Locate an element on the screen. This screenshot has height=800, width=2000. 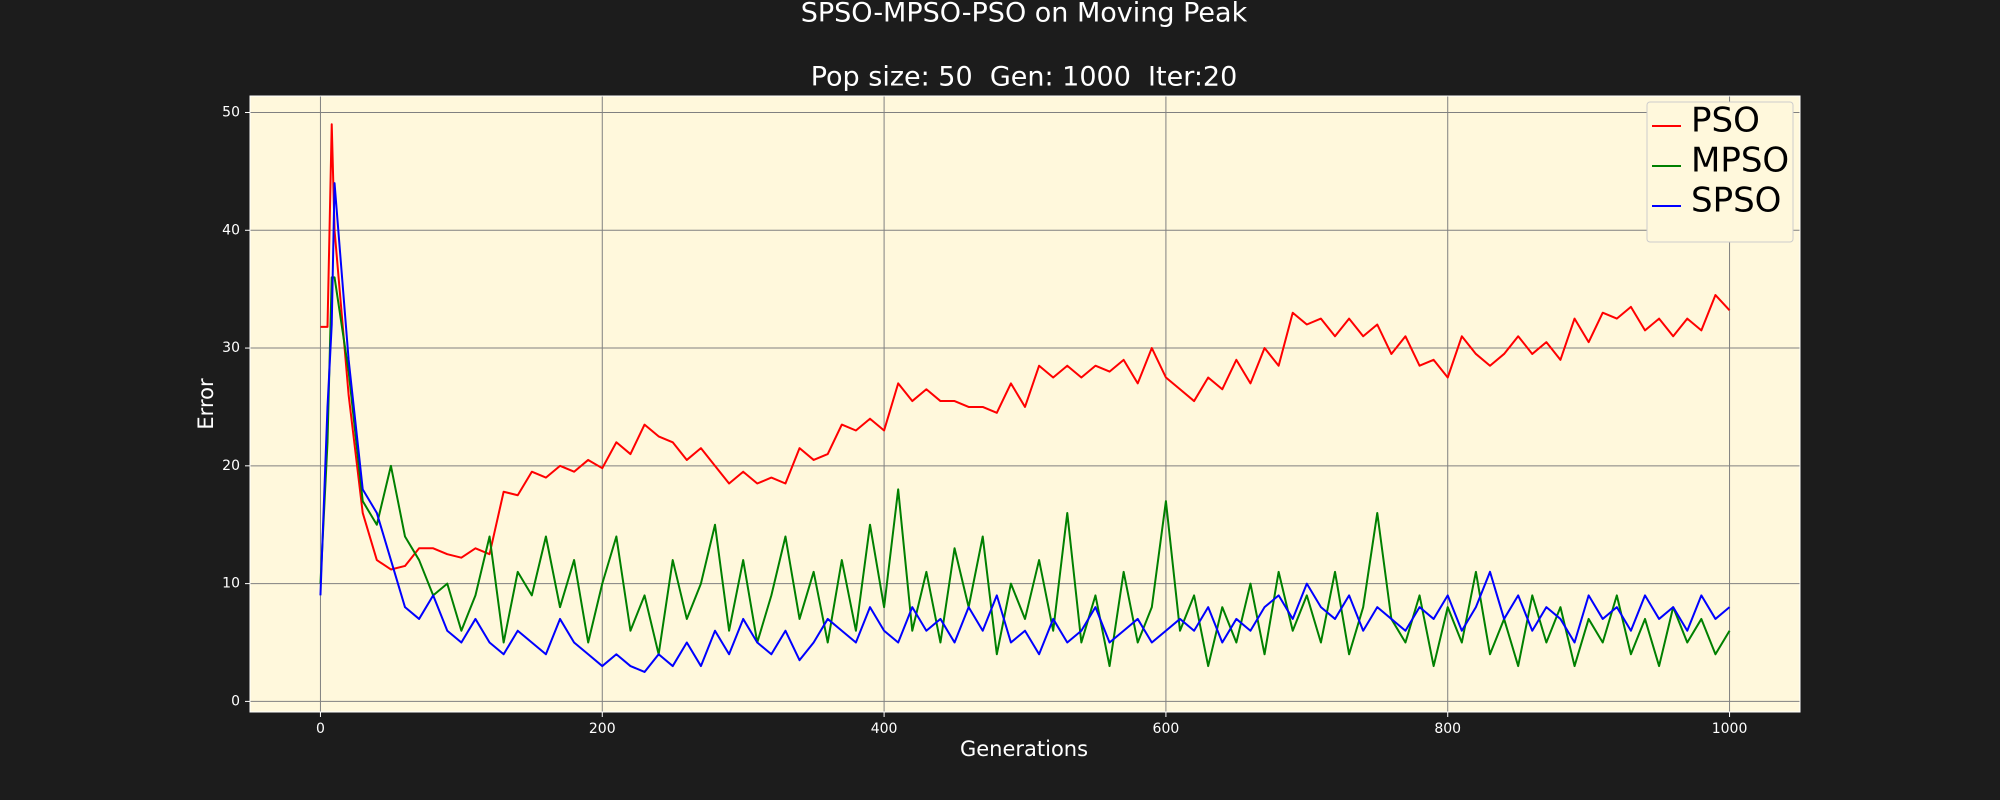
legend-label: PSO is located at coordinates (1725, 121).